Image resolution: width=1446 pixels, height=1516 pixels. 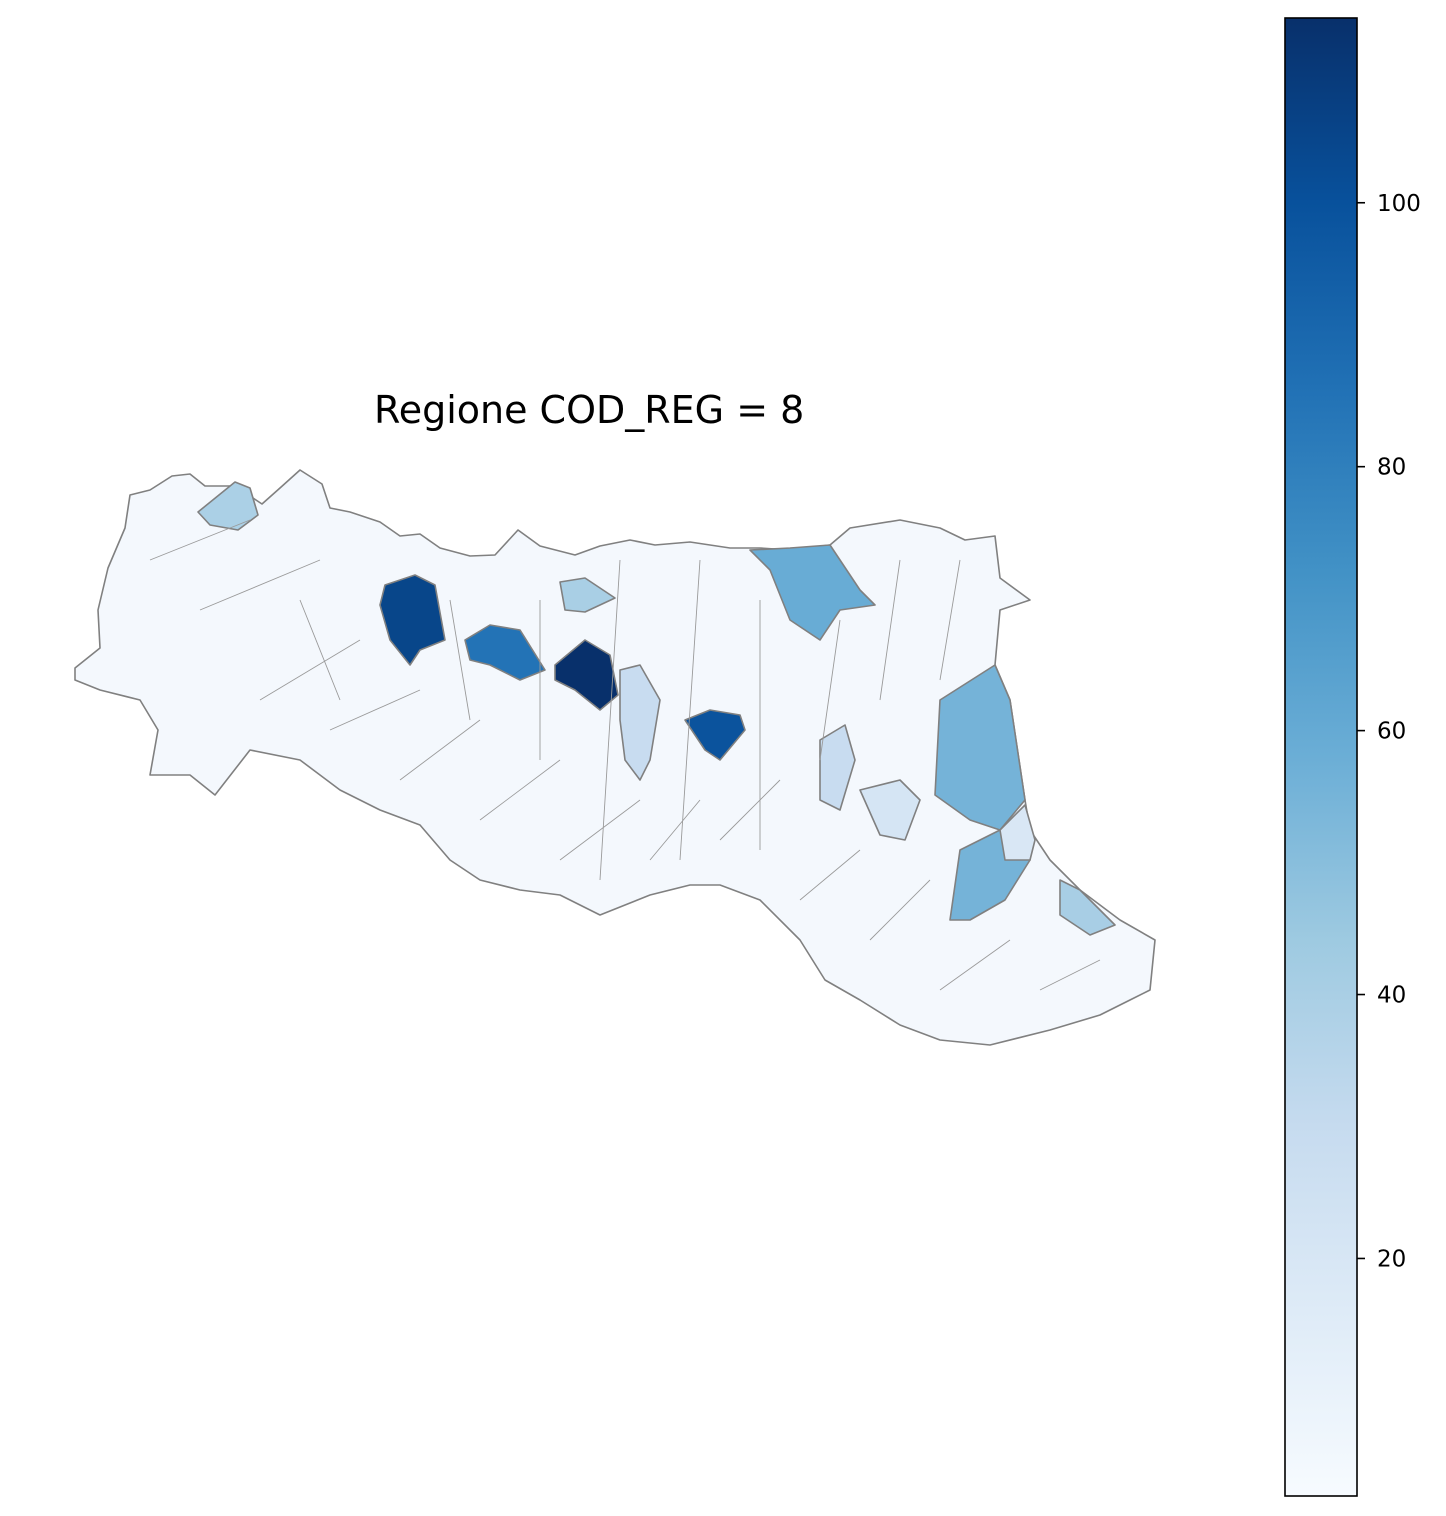 I want to click on colorbar-tick-label: 100, so click(x=1399, y=204).